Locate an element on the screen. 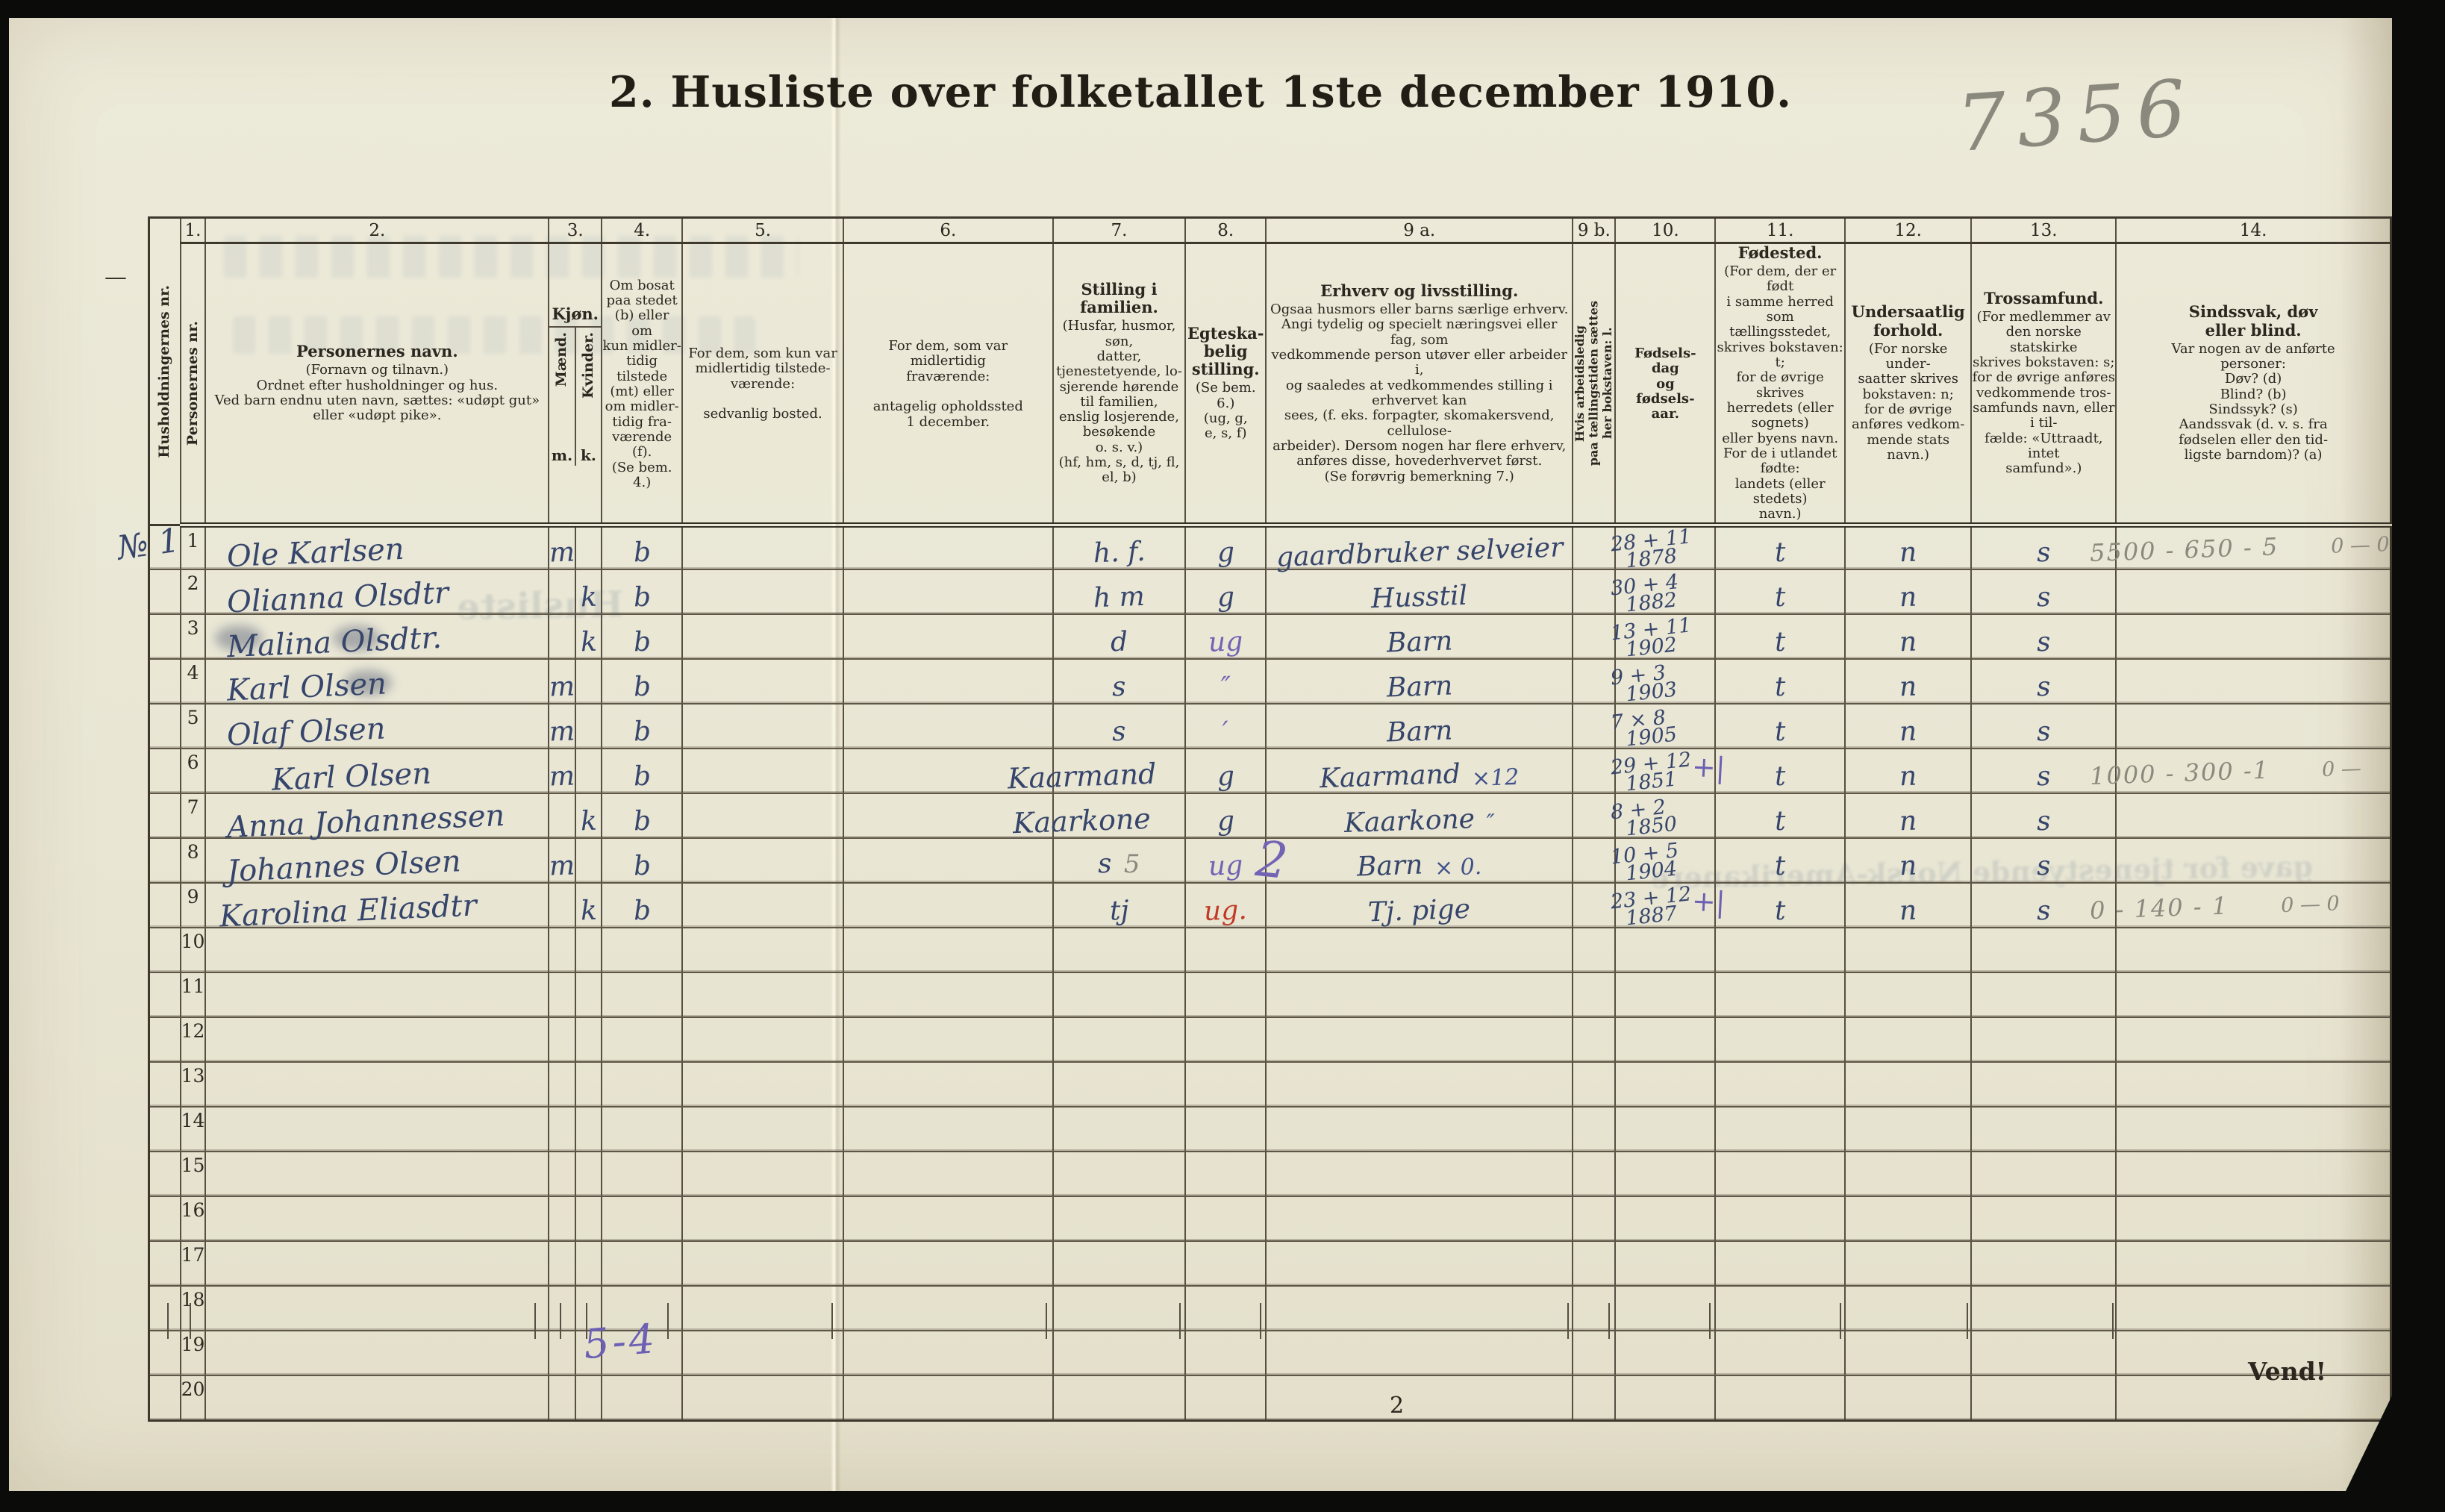 The height and width of the screenshot is (1512, 2445). page-number: 2 is located at coordinates (1397, 1406).